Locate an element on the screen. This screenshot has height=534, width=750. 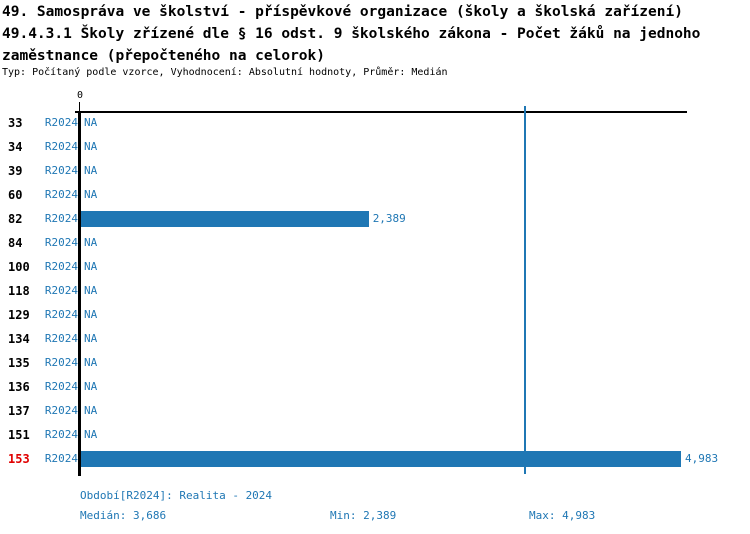
row-id-label: 135 is located at coordinates (19, 363).